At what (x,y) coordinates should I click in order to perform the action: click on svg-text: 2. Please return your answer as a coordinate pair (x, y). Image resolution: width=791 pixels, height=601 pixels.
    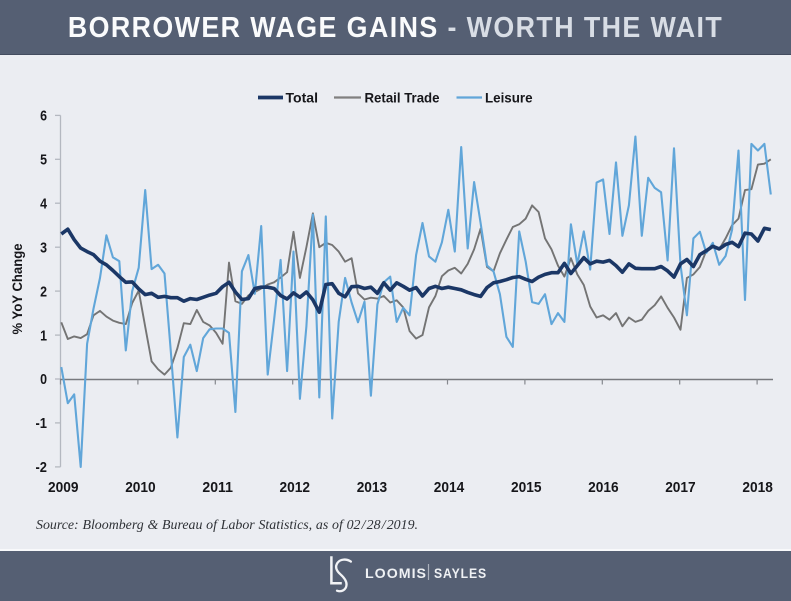
    Looking at the image, I should click on (43, 292).